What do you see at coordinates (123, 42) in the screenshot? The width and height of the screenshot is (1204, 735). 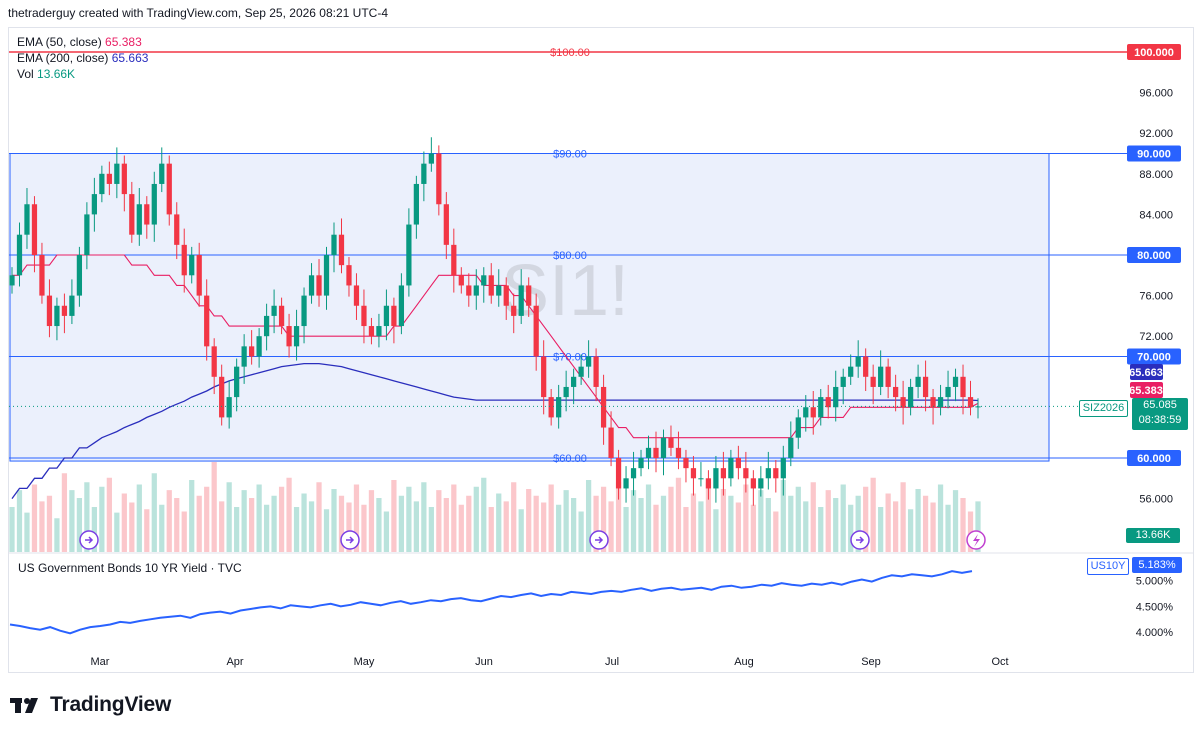 I see `legend-ema50-value: 65.383` at bounding box center [123, 42].